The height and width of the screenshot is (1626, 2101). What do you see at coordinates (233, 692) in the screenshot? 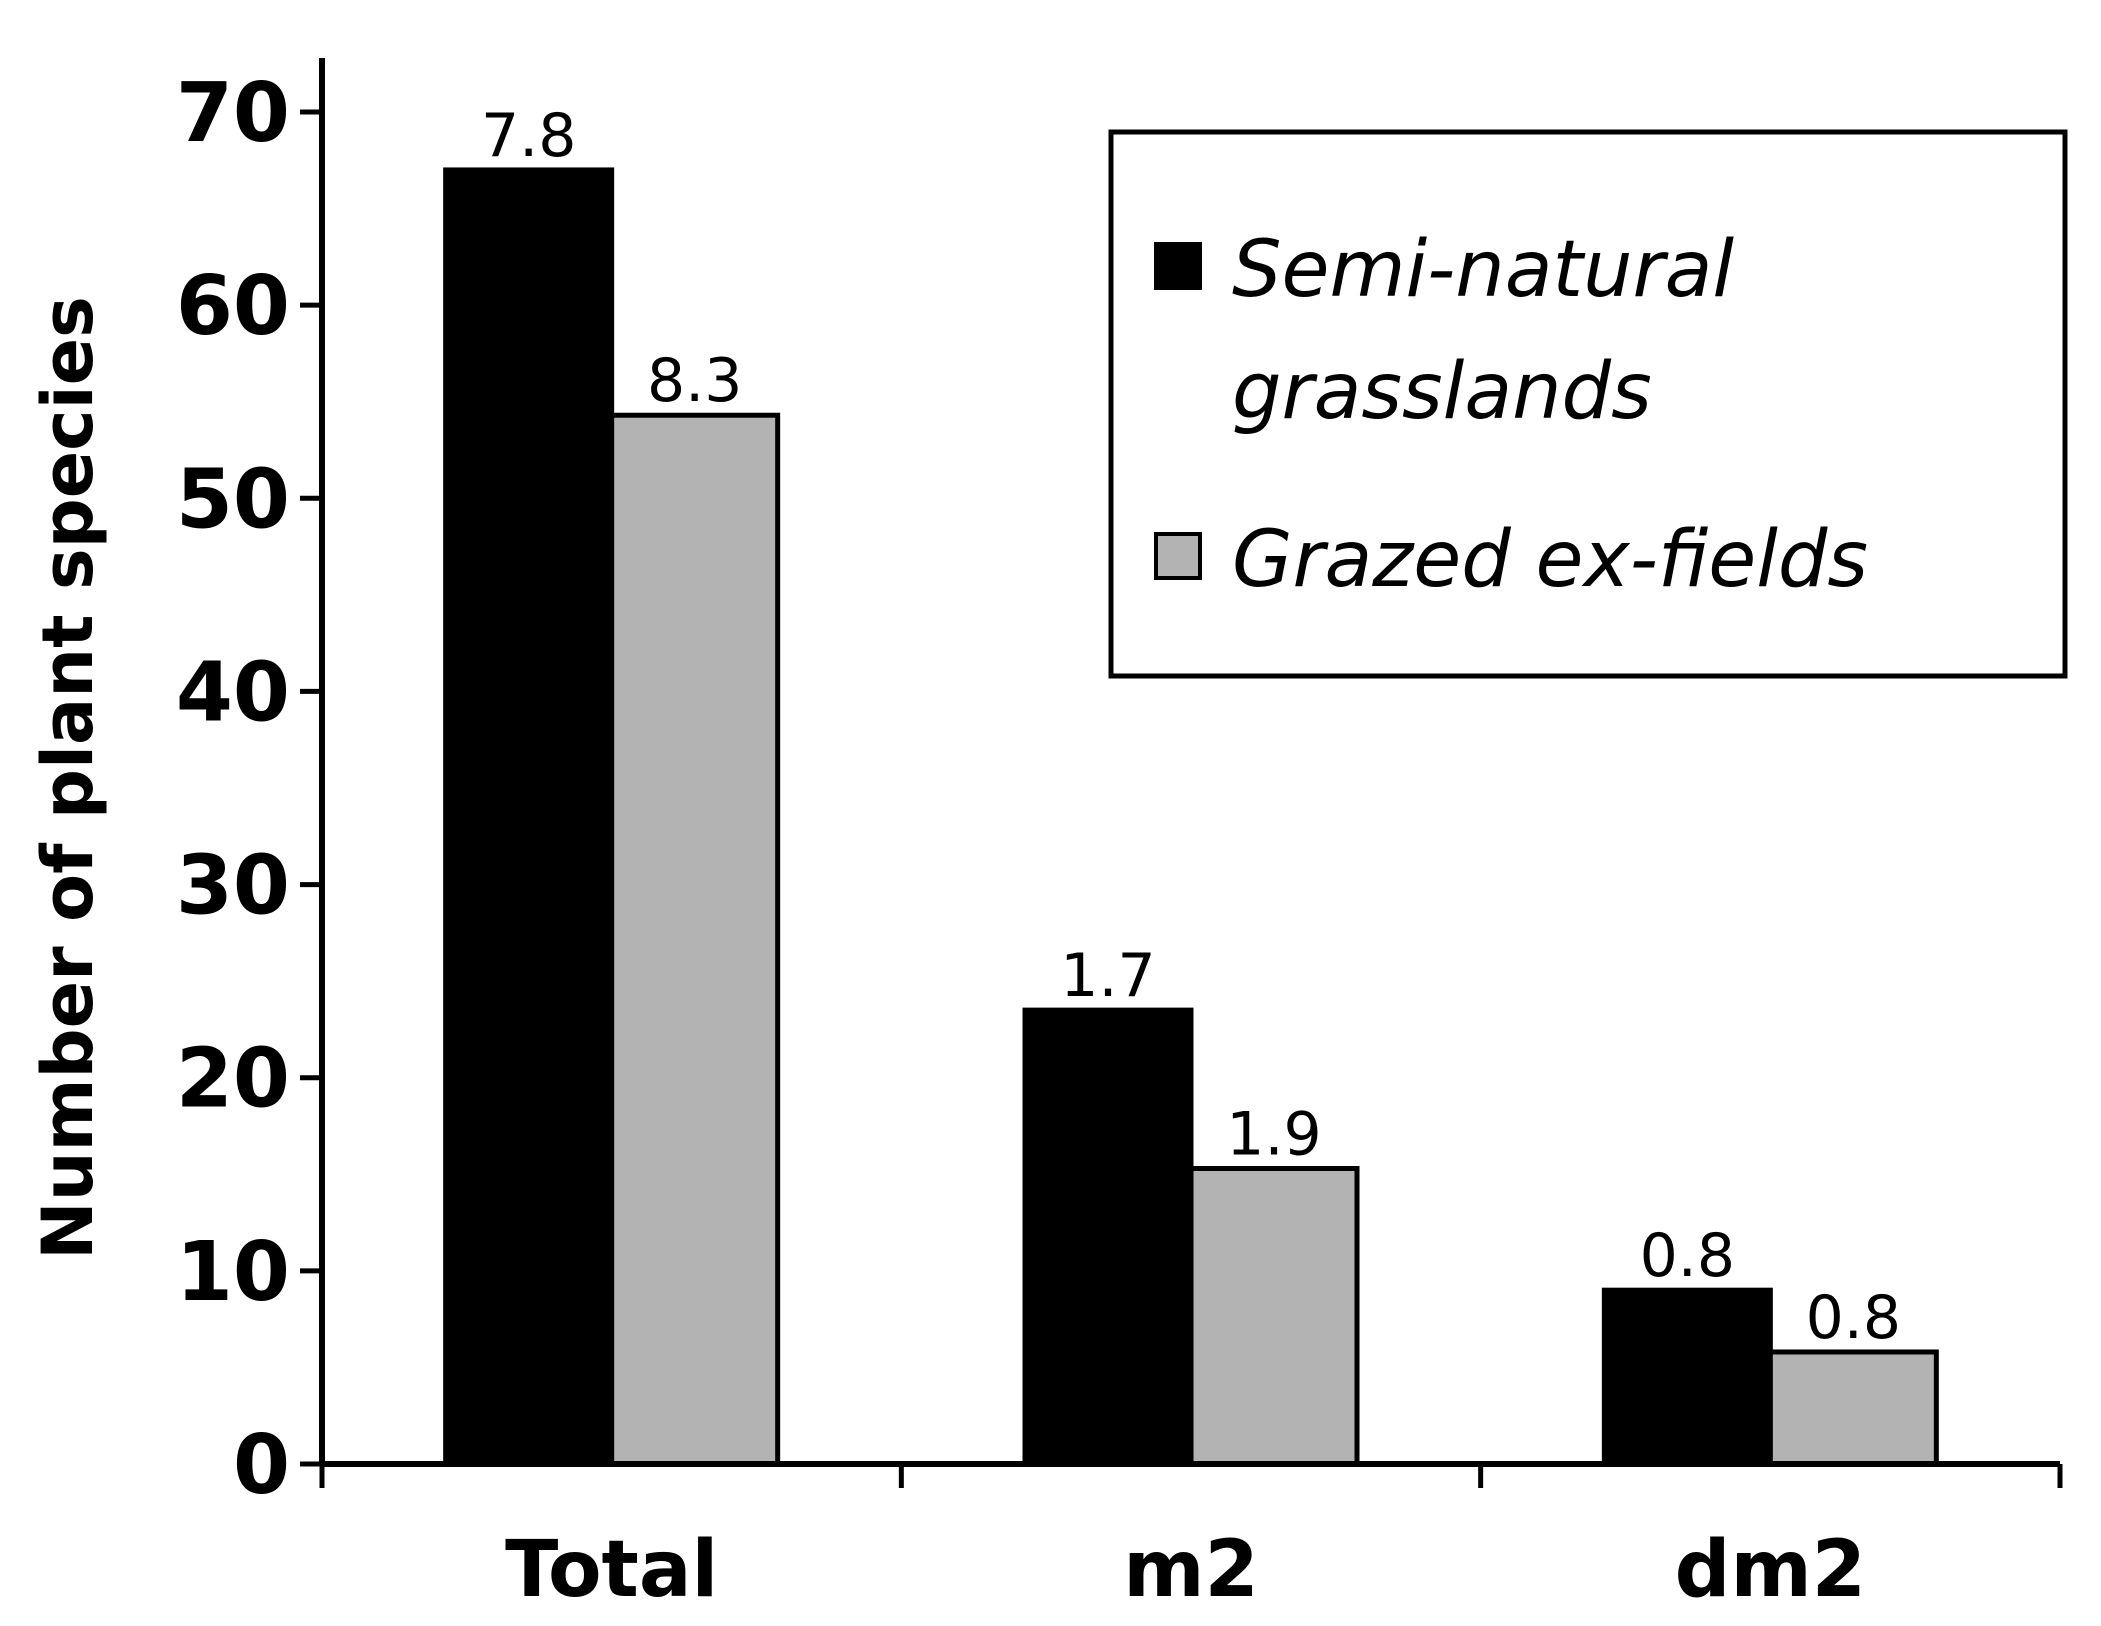
I see `y-tick-label: 40` at bounding box center [233, 692].